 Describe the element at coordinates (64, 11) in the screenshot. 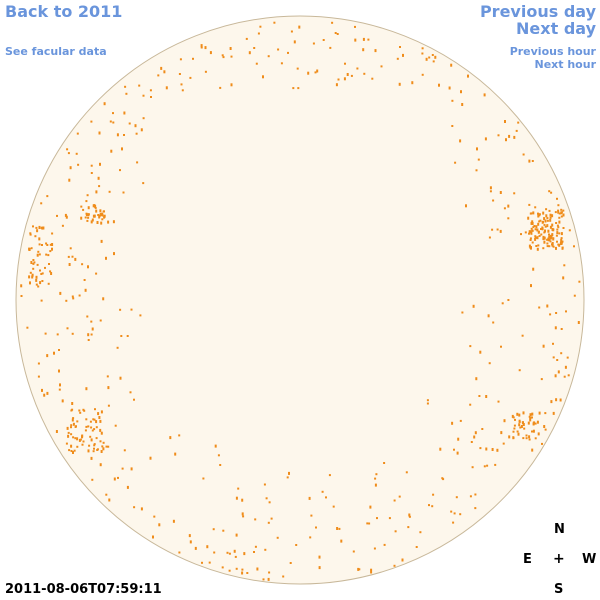

I see `back-to-year-link: Back to 2011` at that location.